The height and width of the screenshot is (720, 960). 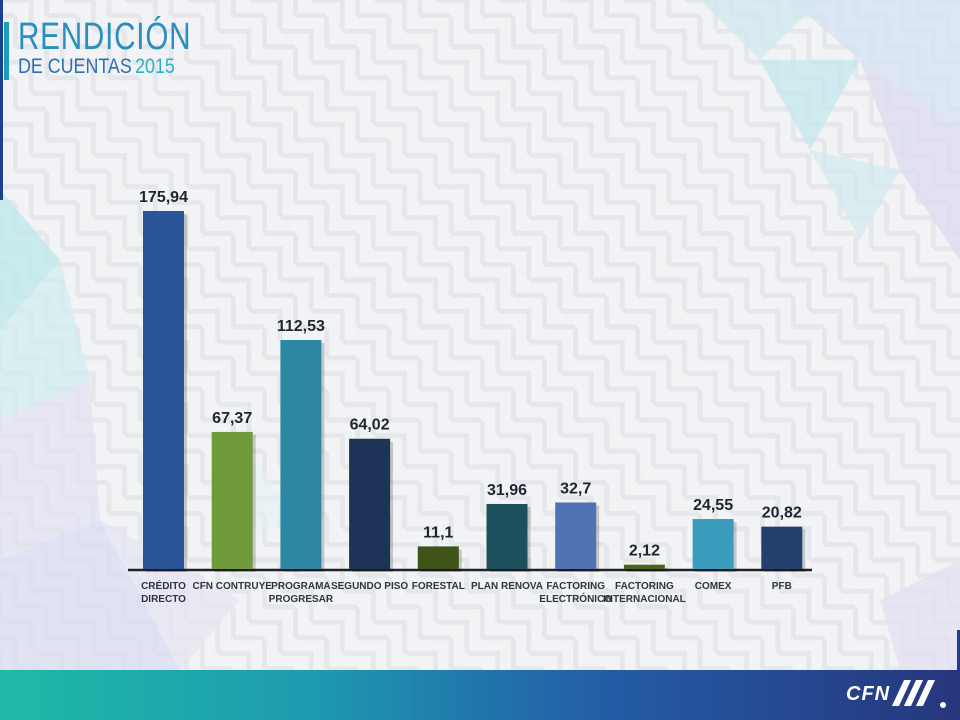 I want to click on category-label: PFB, so click(x=782, y=586).